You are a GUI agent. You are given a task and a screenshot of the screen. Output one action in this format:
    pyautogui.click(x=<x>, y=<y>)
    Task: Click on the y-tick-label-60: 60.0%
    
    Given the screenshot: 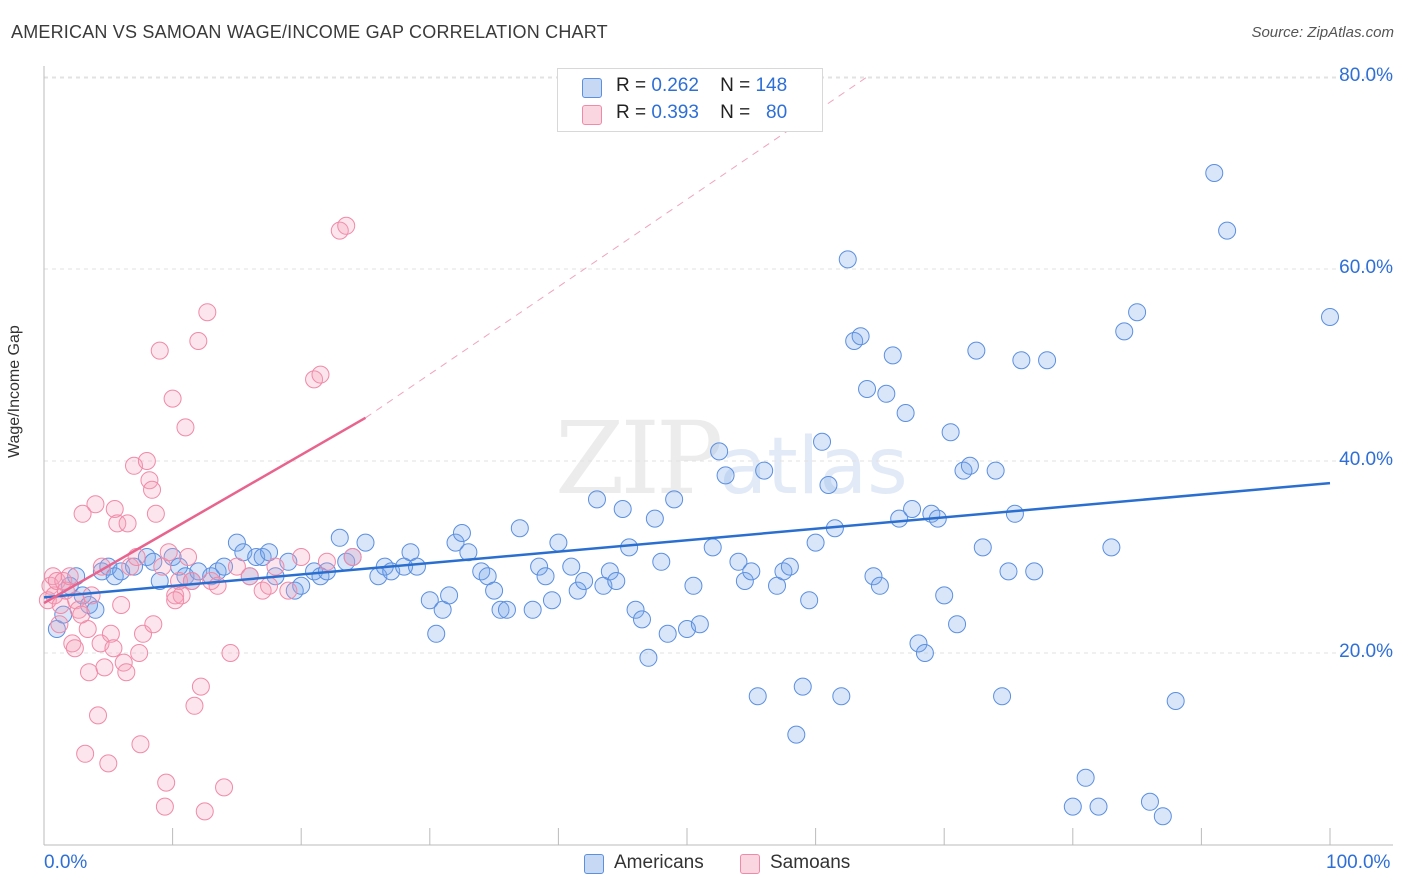 What is the action you would take?
    pyautogui.click(x=1366, y=267)
    